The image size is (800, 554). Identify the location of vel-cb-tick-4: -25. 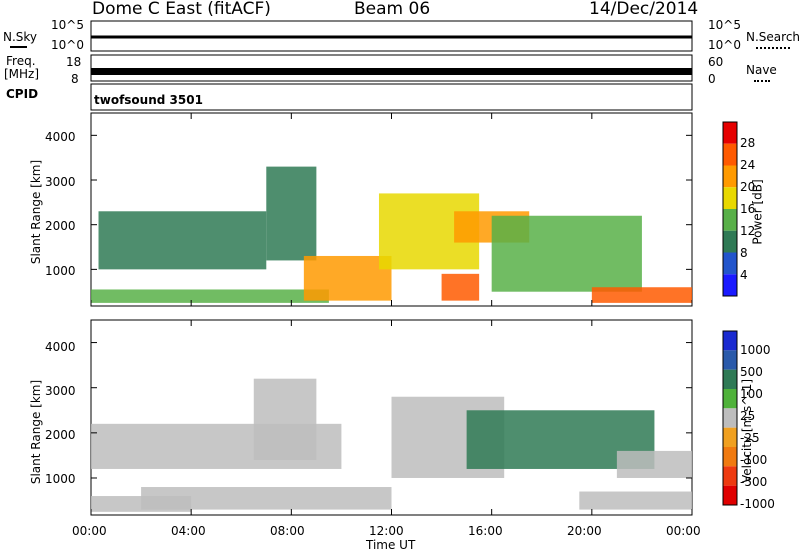
(750, 438).